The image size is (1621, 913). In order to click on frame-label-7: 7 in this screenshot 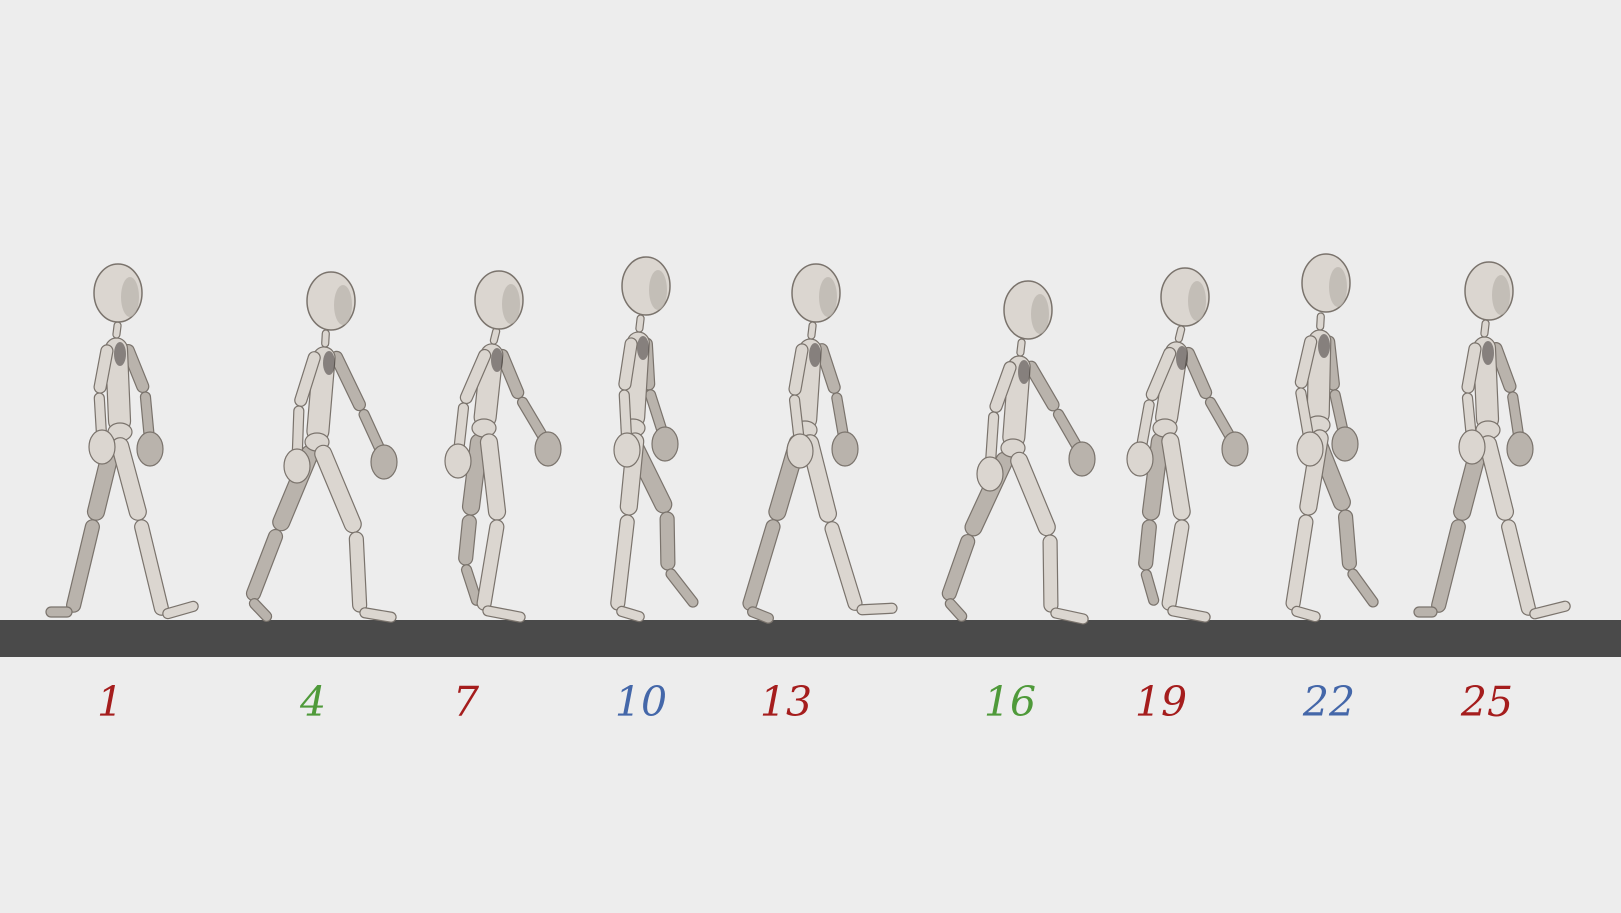, I will do `click(466, 702)`.